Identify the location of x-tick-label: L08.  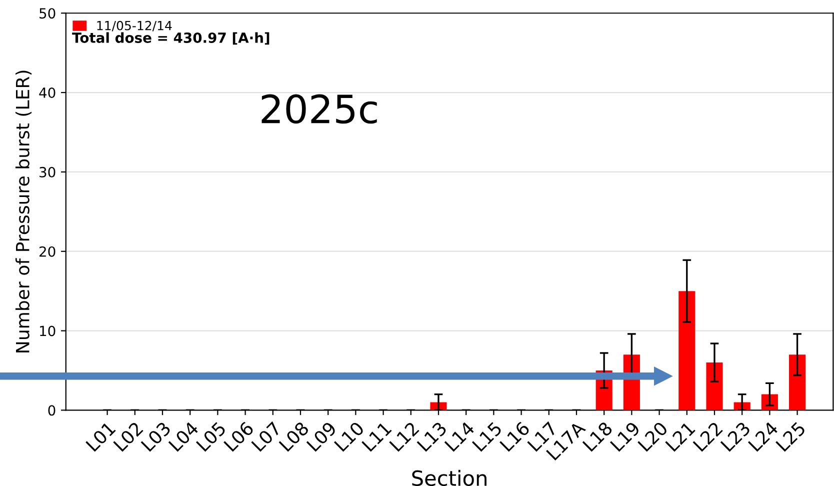
(294, 436).